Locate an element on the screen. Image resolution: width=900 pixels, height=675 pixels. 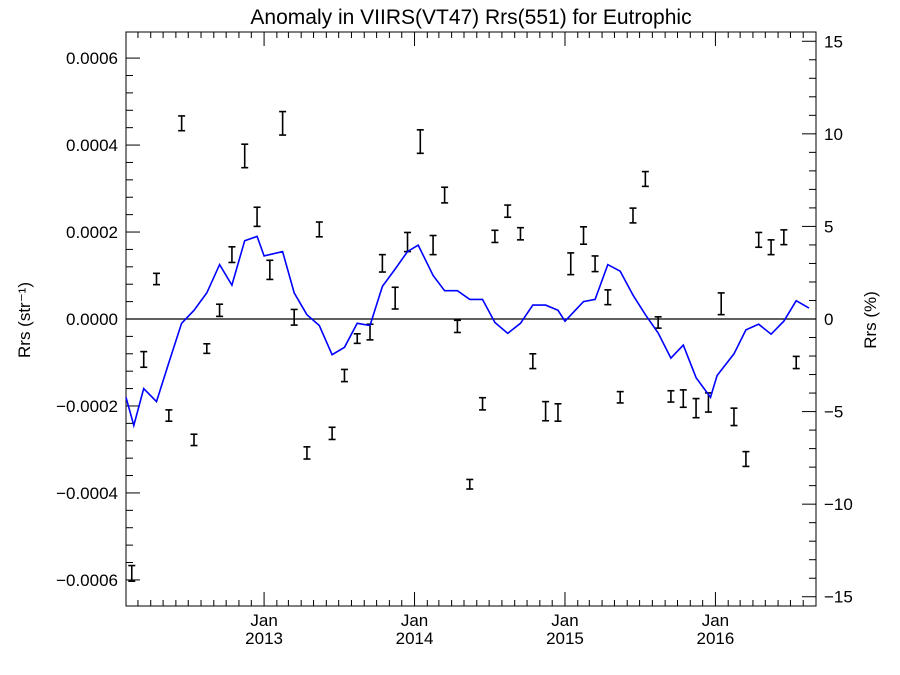
y-right-tick-label: 15 is located at coordinates (833, 41).